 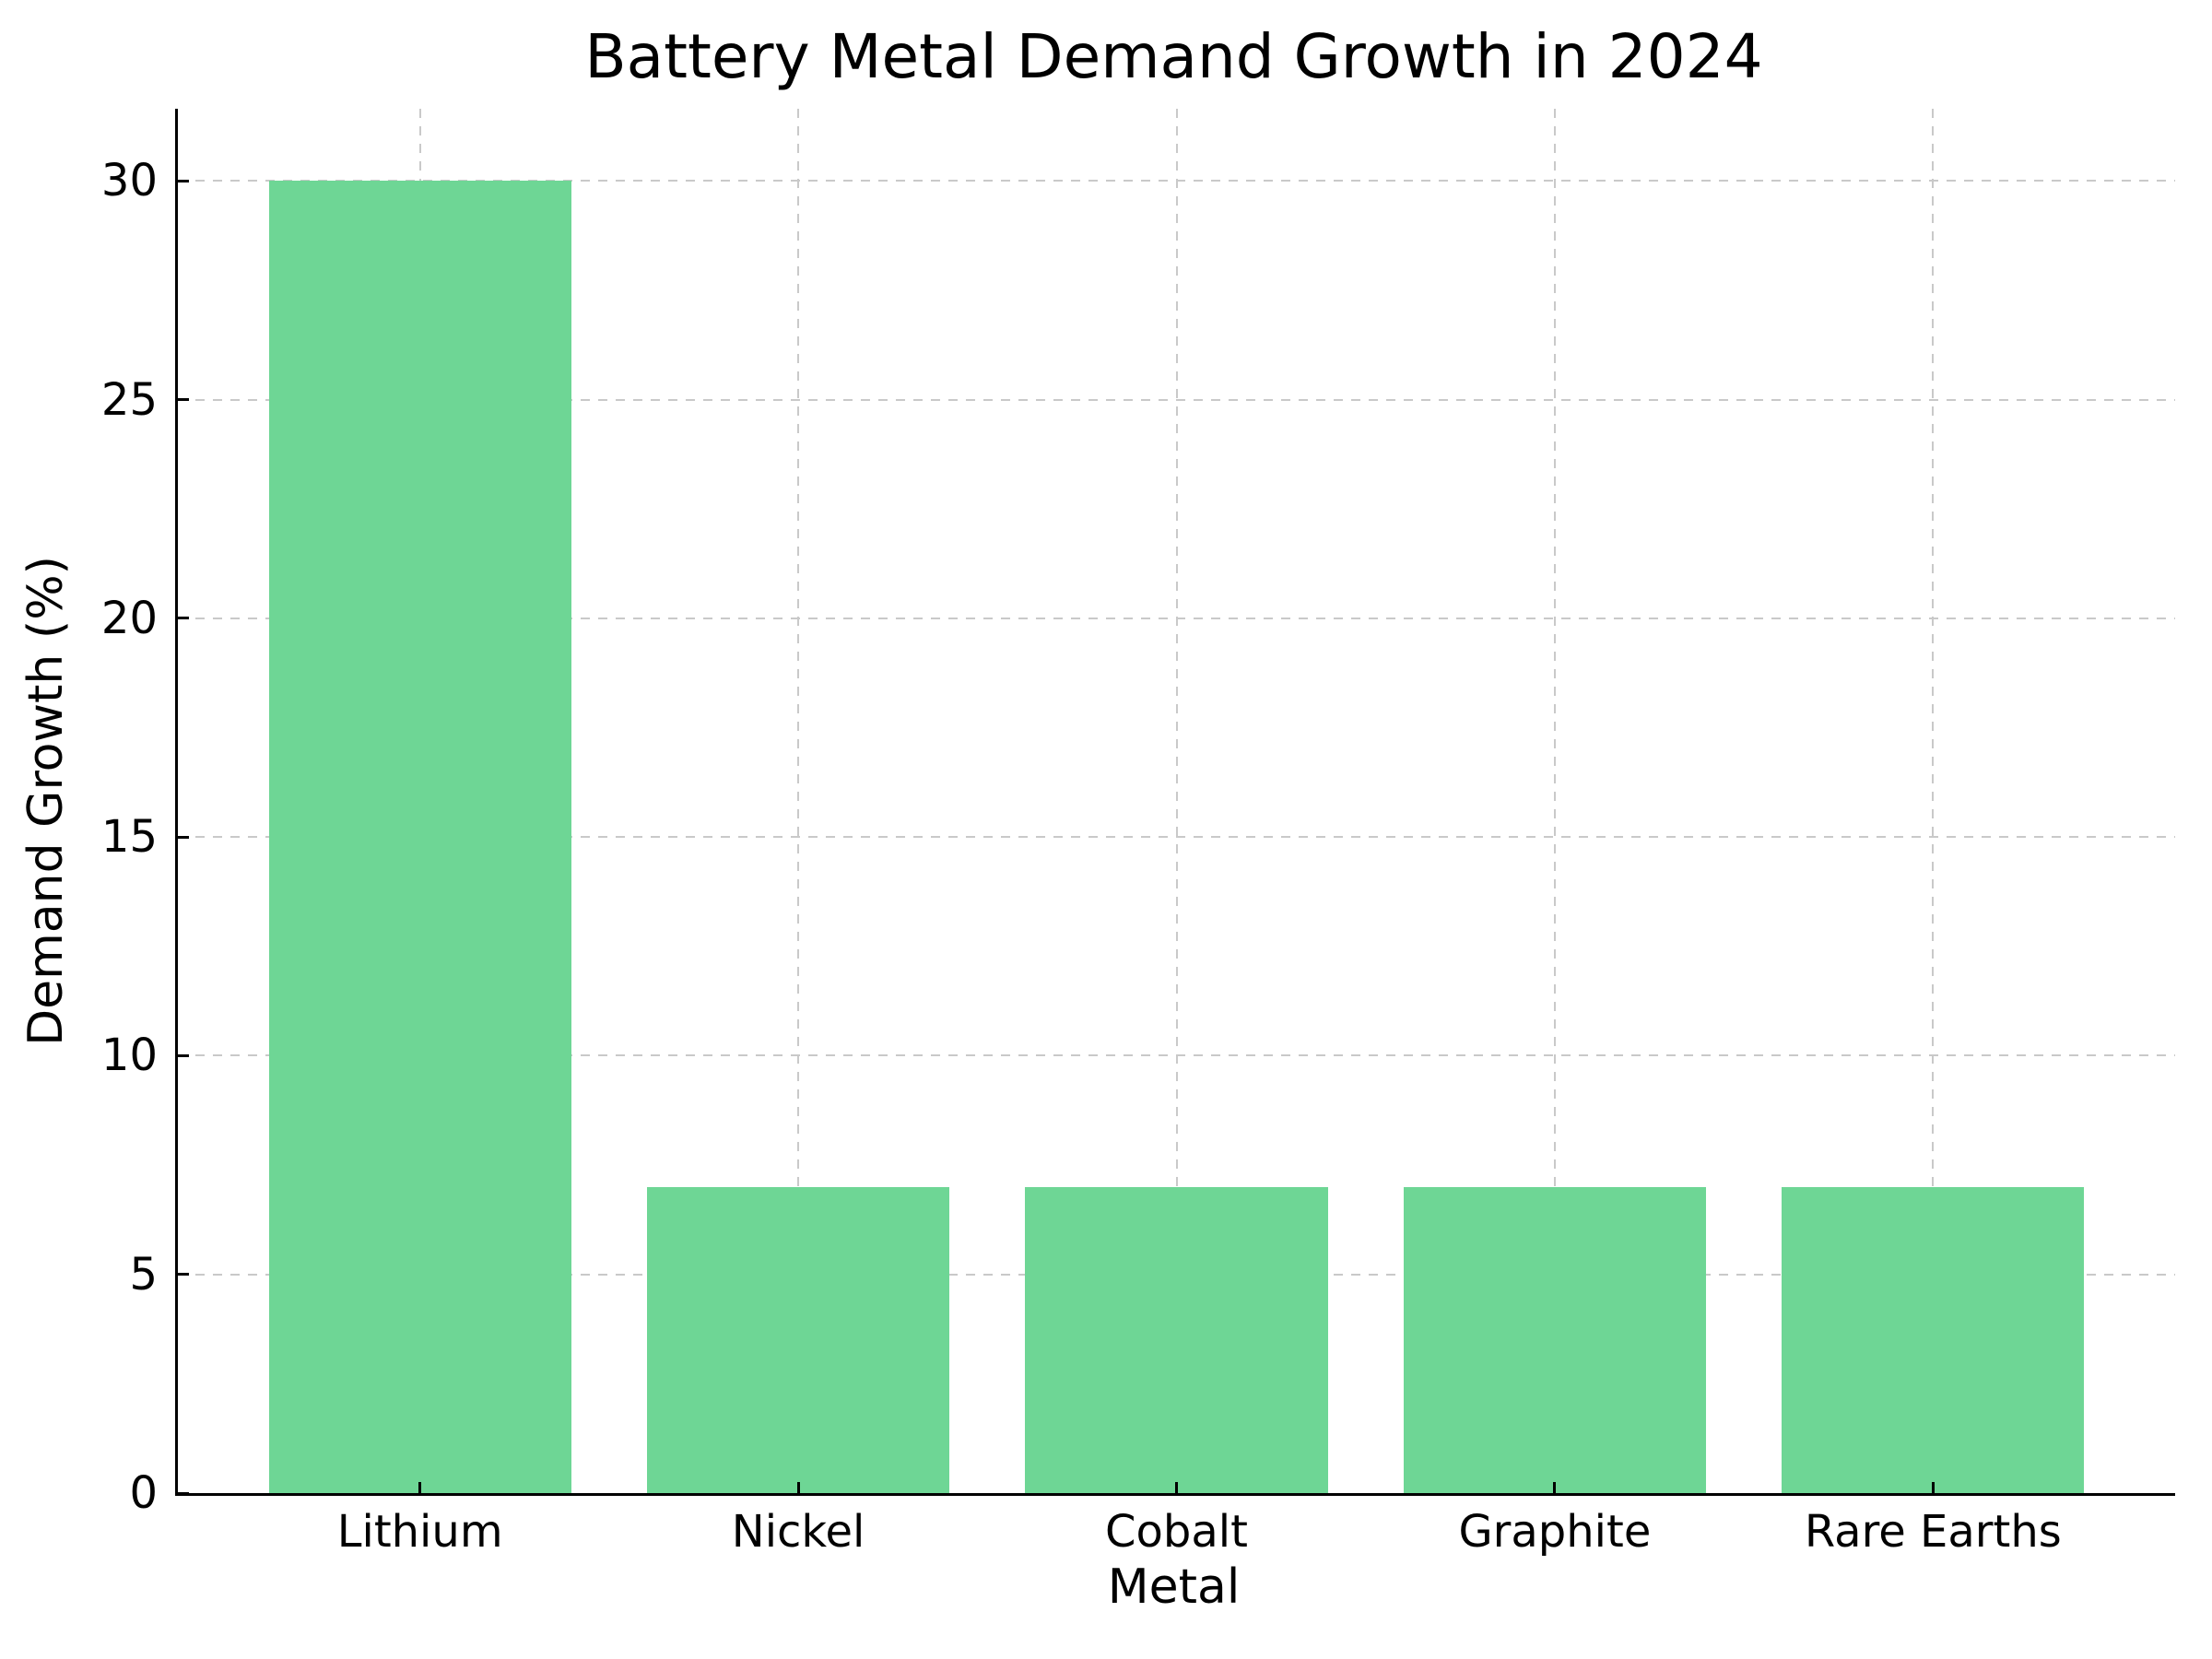 What do you see at coordinates (129, 1056) in the screenshot?
I see `y-tick-label: 10` at bounding box center [129, 1056].